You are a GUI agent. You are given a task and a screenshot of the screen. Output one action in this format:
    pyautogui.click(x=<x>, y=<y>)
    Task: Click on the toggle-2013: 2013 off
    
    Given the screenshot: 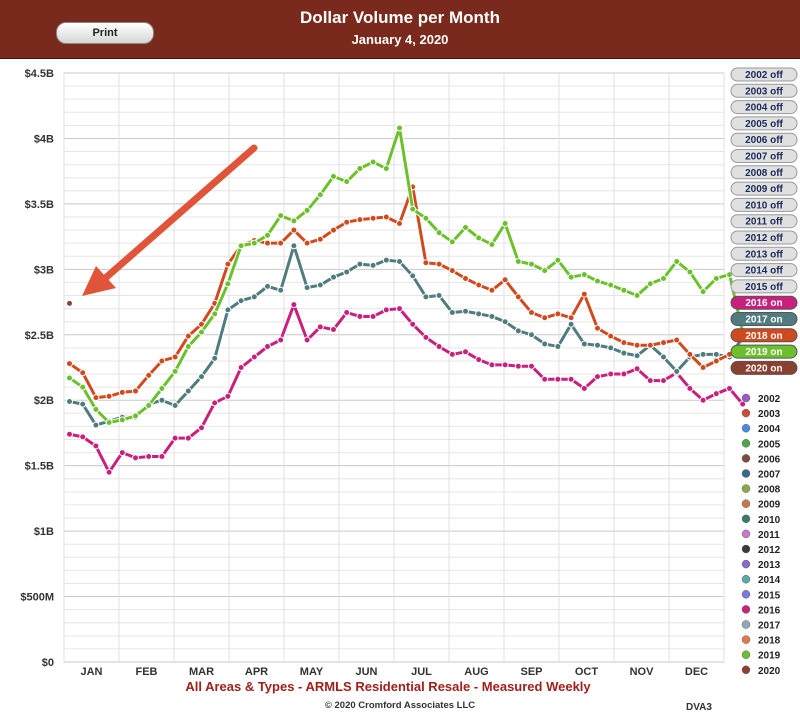 What is the action you would take?
    pyautogui.click(x=764, y=253)
    